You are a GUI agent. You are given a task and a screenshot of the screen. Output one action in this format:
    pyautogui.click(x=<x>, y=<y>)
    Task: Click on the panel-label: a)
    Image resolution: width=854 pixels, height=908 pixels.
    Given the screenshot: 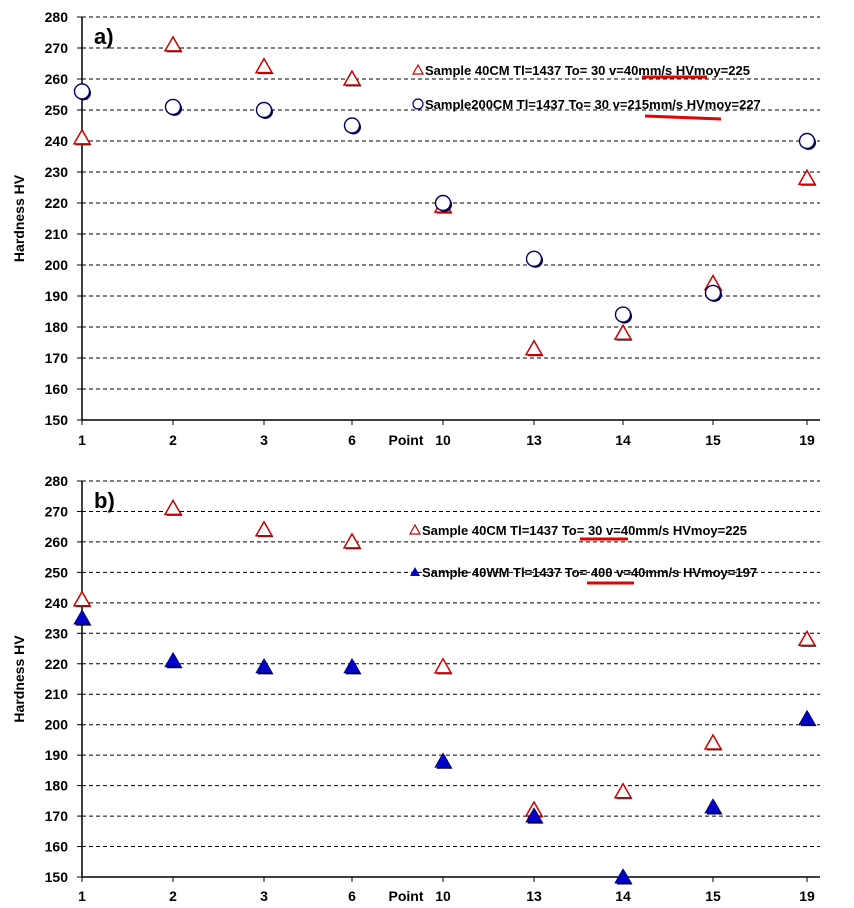 What is the action you would take?
    pyautogui.click(x=104, y=36)
    